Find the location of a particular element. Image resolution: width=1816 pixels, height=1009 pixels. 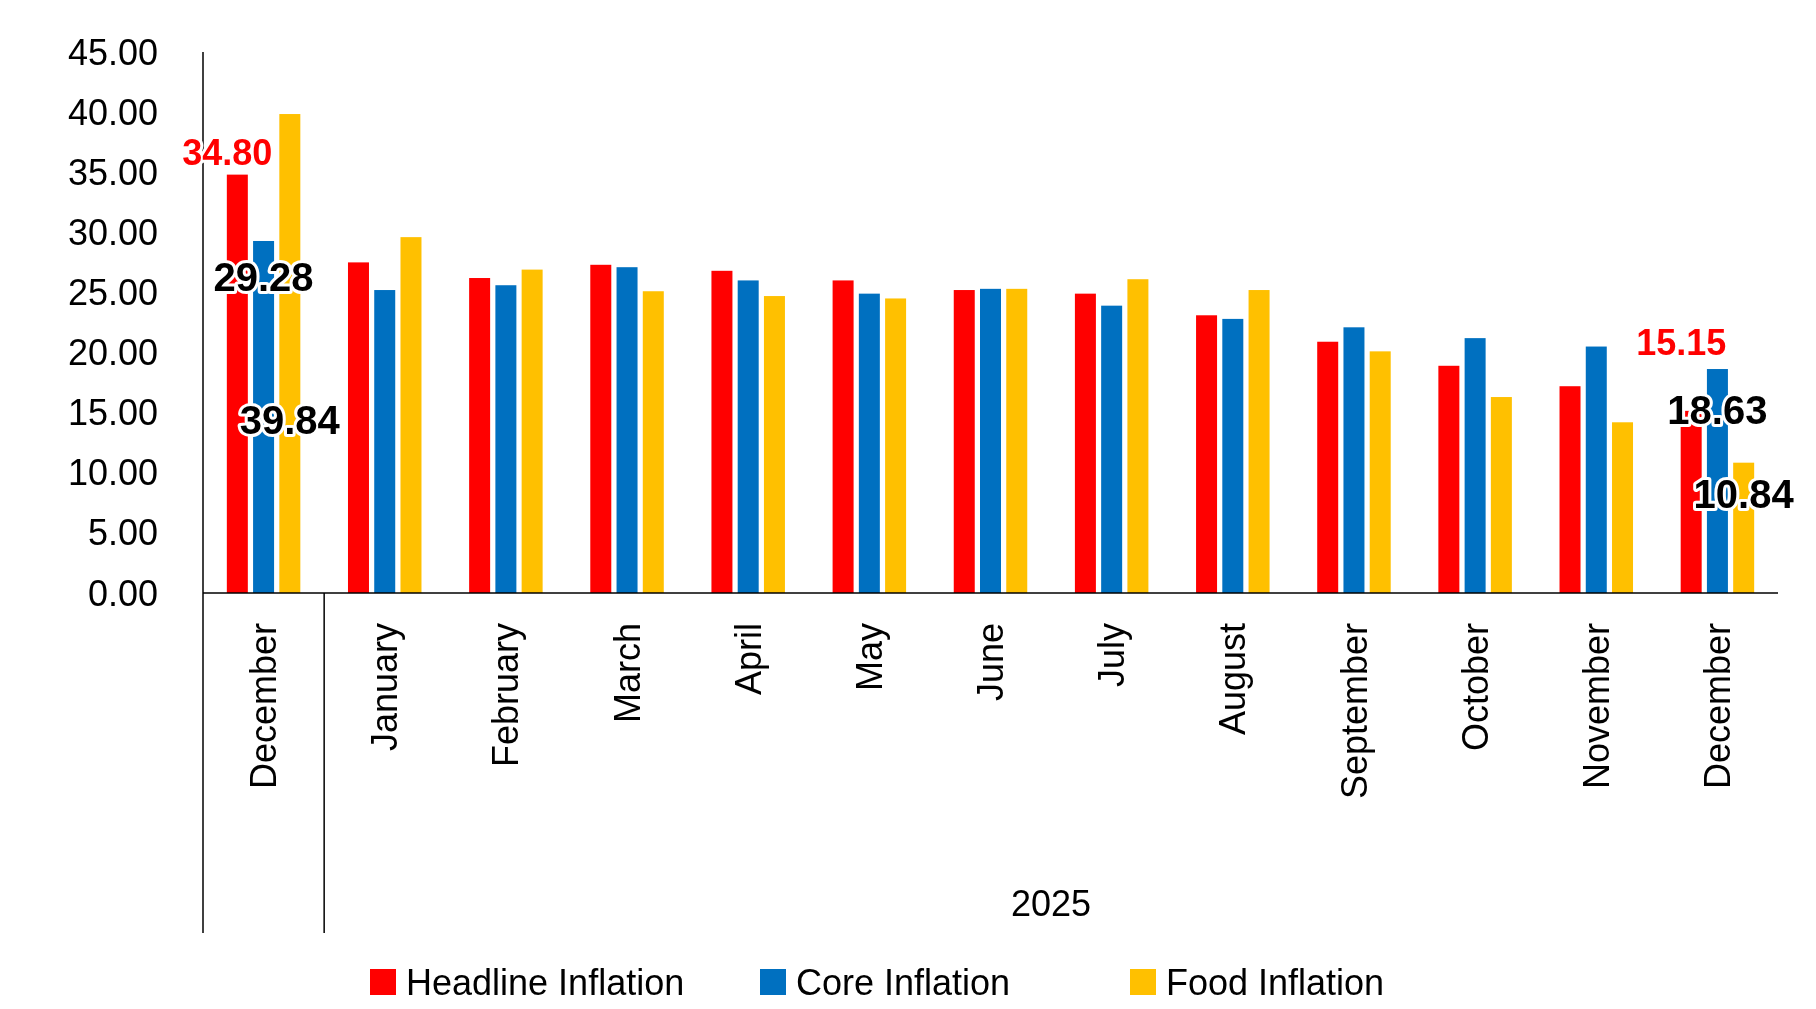

y-tick-label: 30.00 is located at coordinates (112, 232).